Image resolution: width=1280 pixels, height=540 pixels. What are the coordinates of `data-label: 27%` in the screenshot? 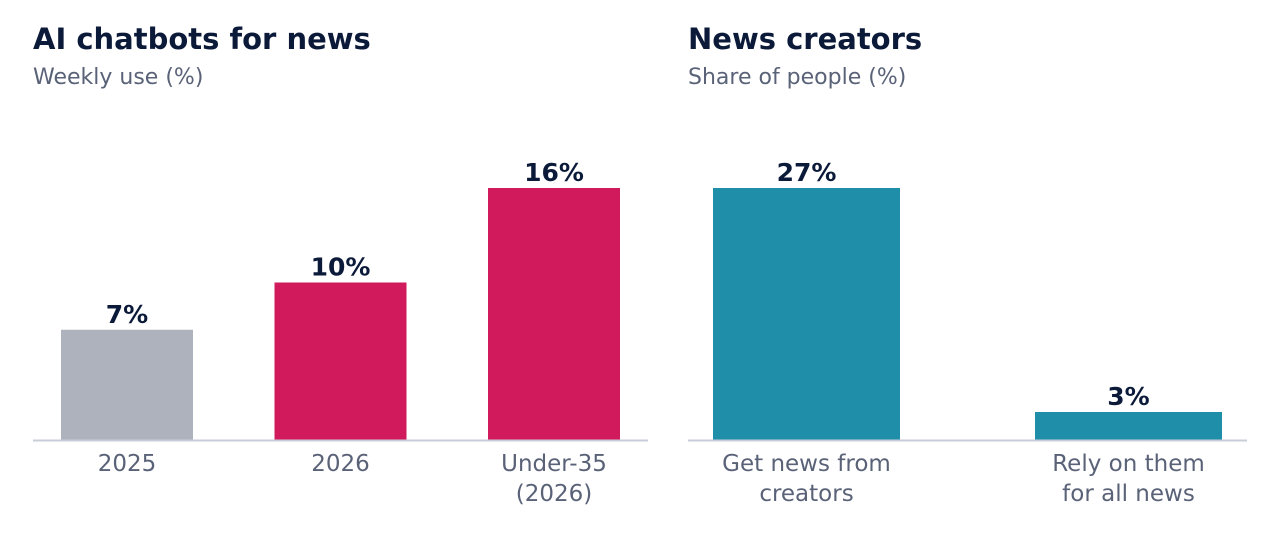 It's located at (807, 172).